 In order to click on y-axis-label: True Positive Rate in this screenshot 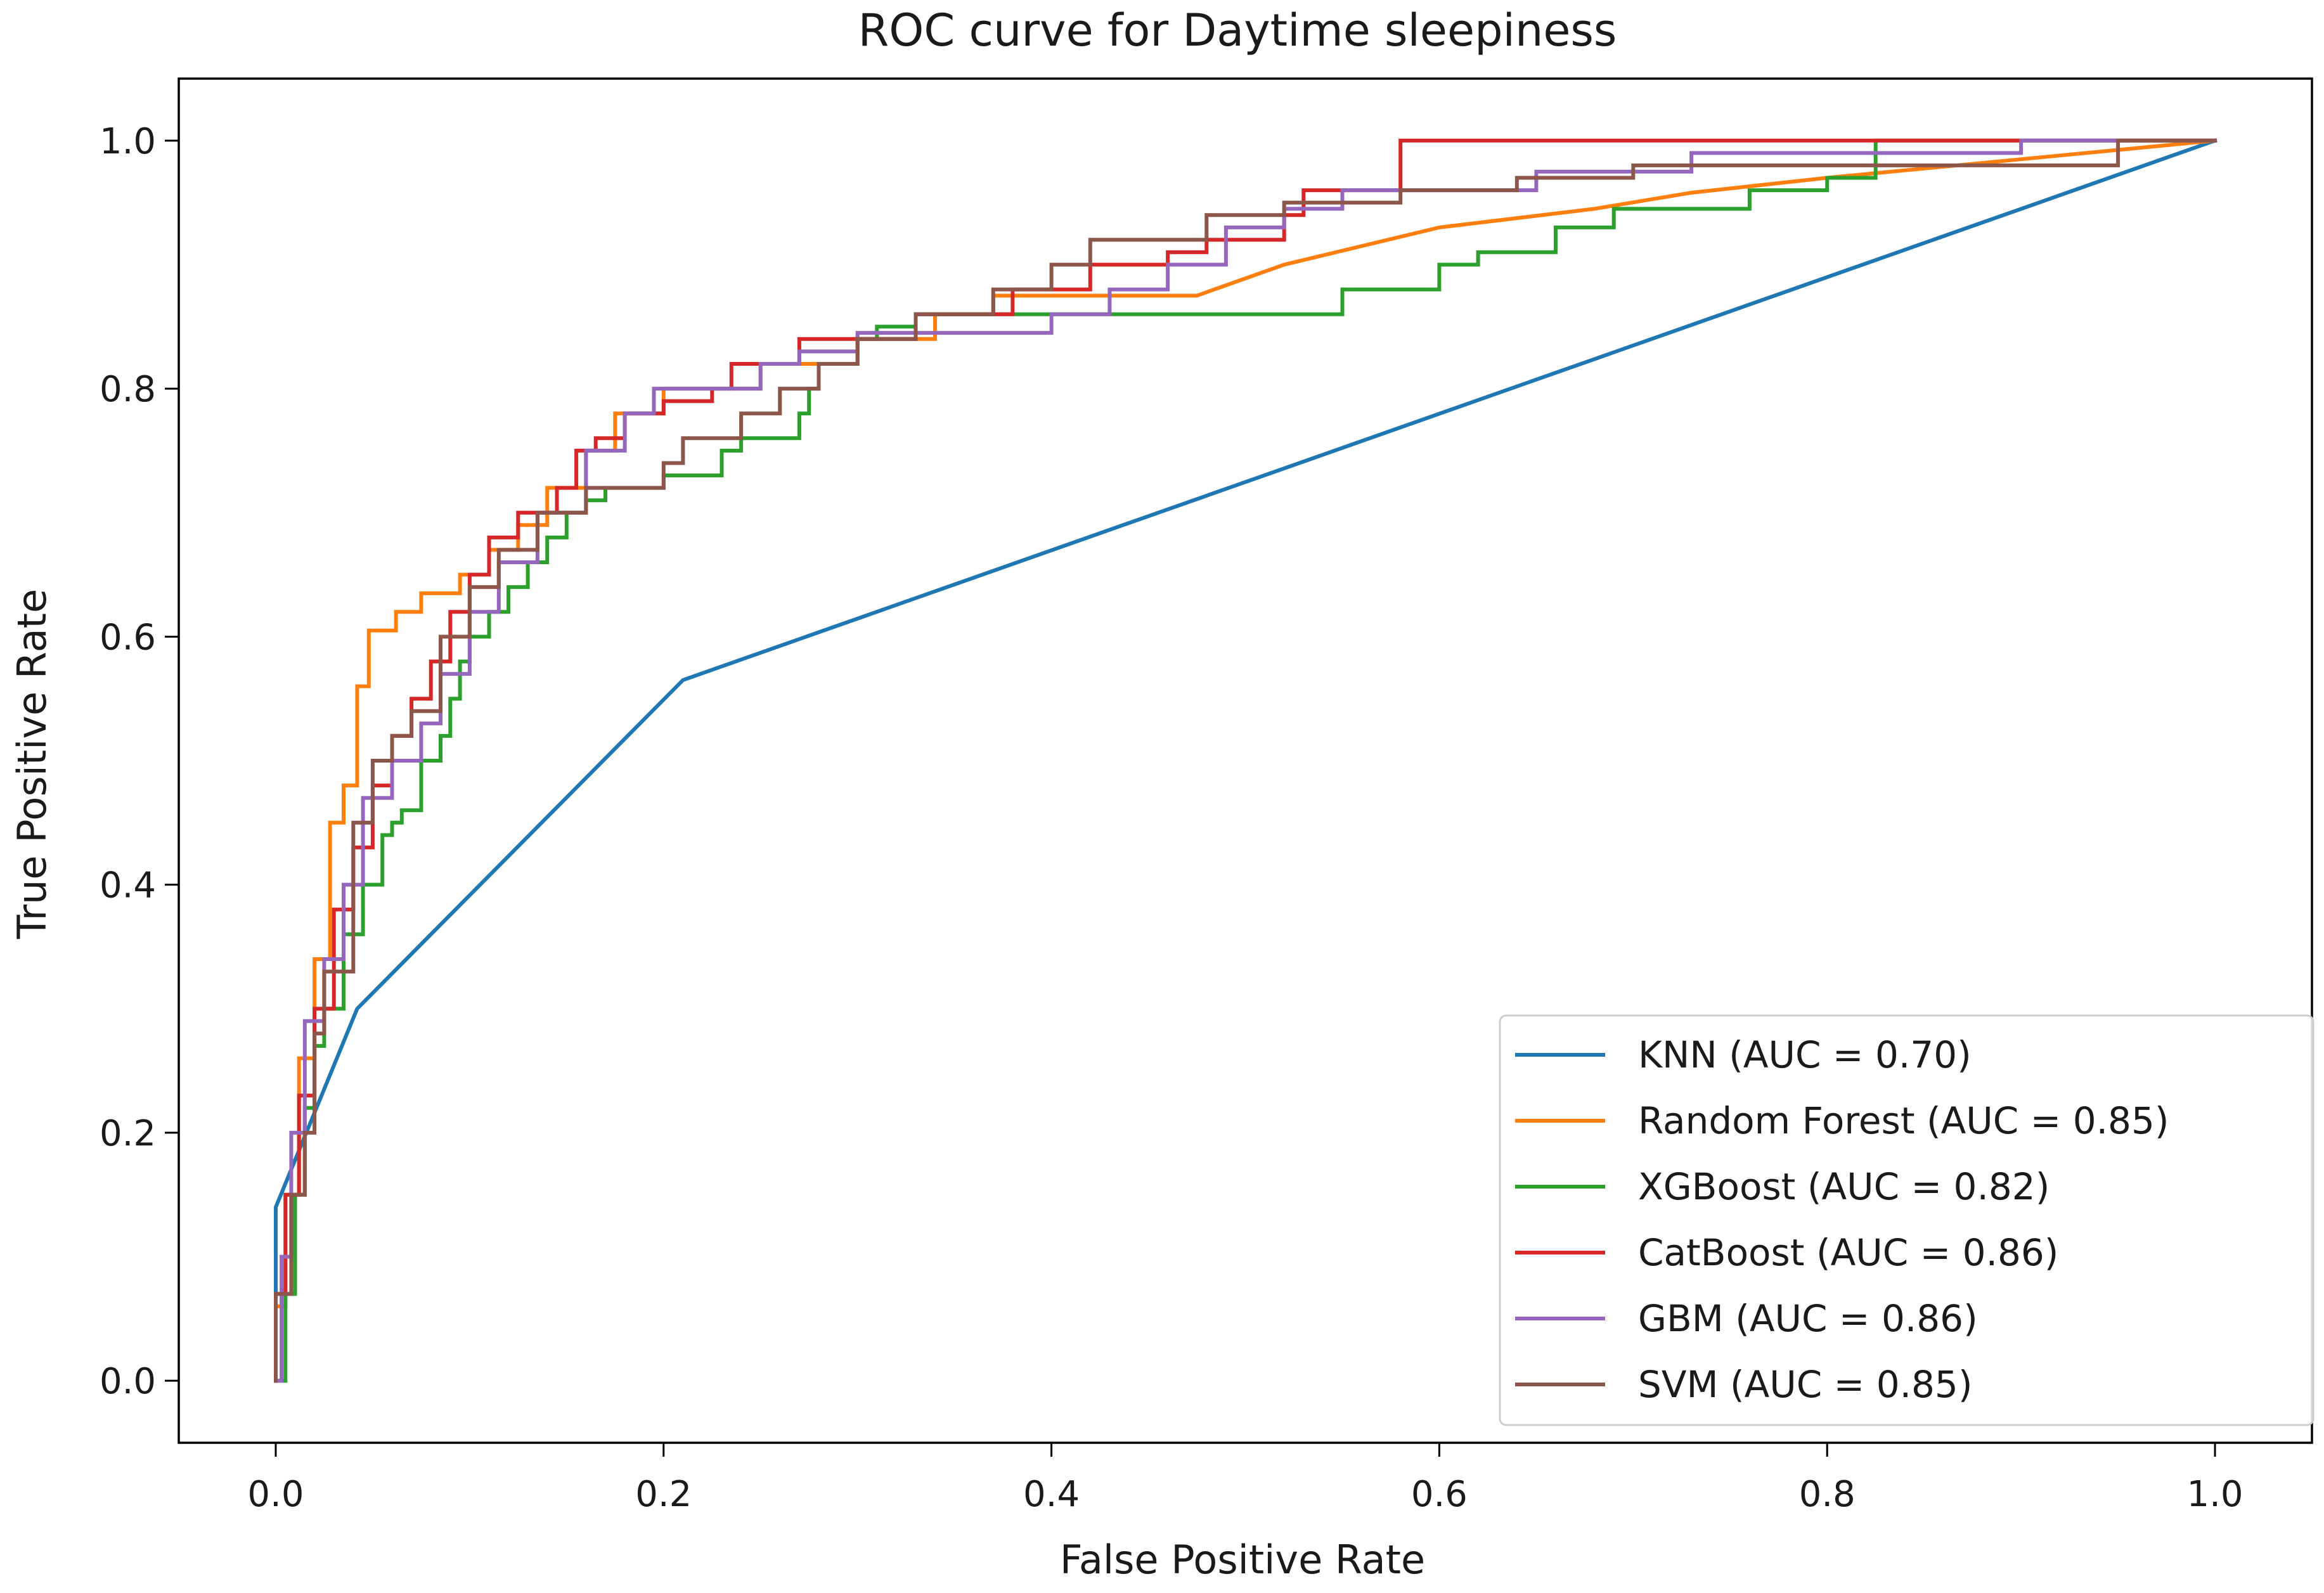, I will do `click(32, 764)`.